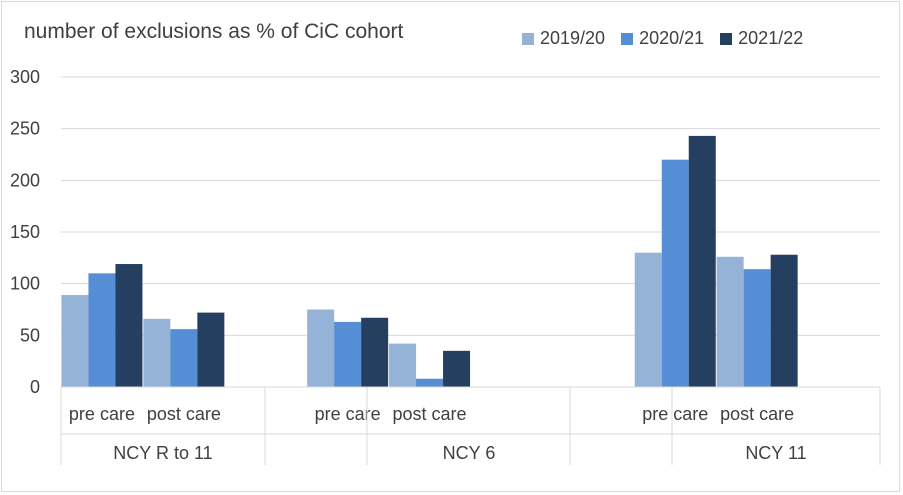 The image size is (903, 495). I want to click on x-tick-label-0: pre care, so click(102, 414).